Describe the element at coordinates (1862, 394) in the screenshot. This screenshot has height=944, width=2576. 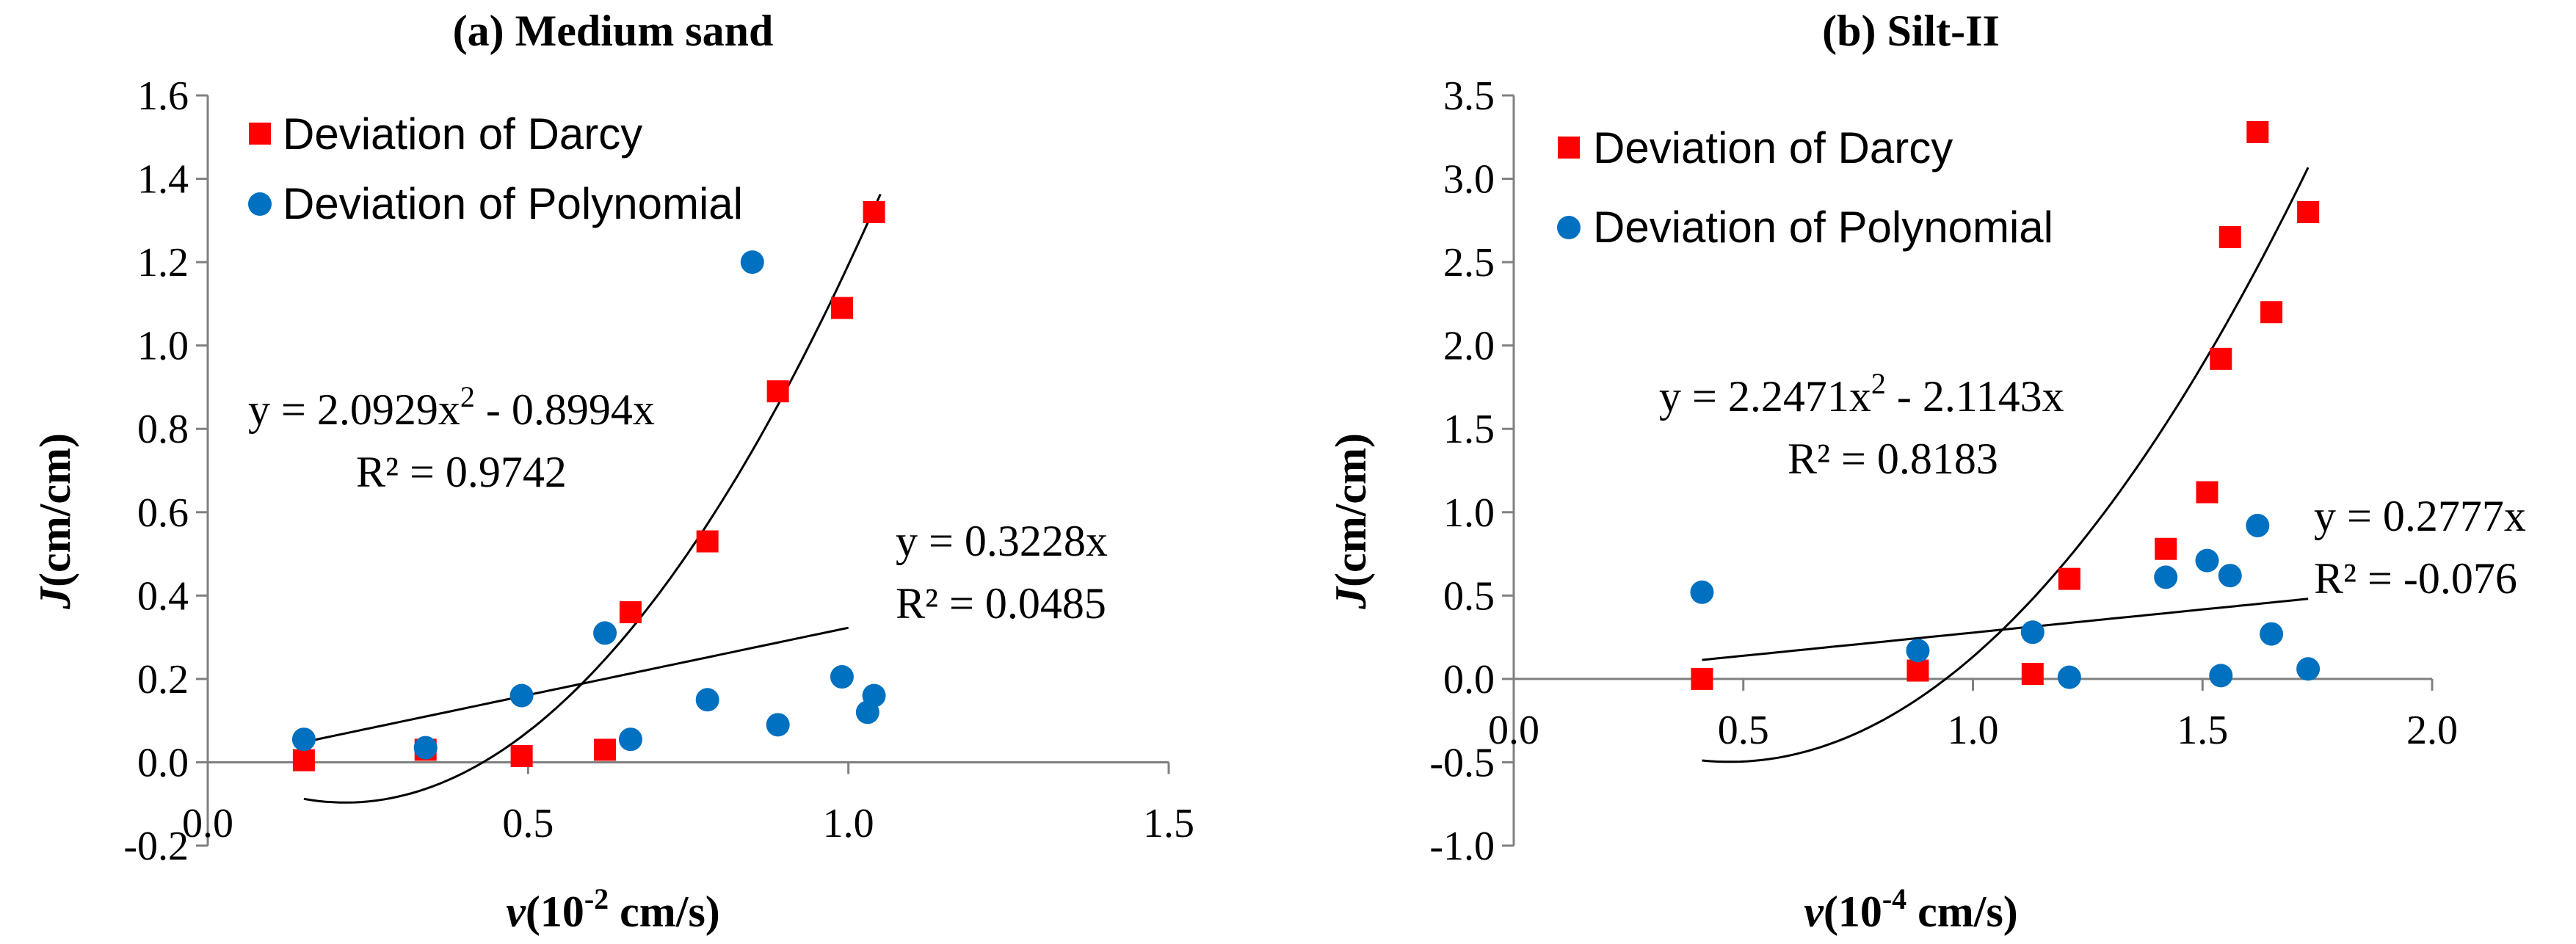
I see `quadratic-fit-equation: y = 2.2471x2 - 2.1143x` at that location.